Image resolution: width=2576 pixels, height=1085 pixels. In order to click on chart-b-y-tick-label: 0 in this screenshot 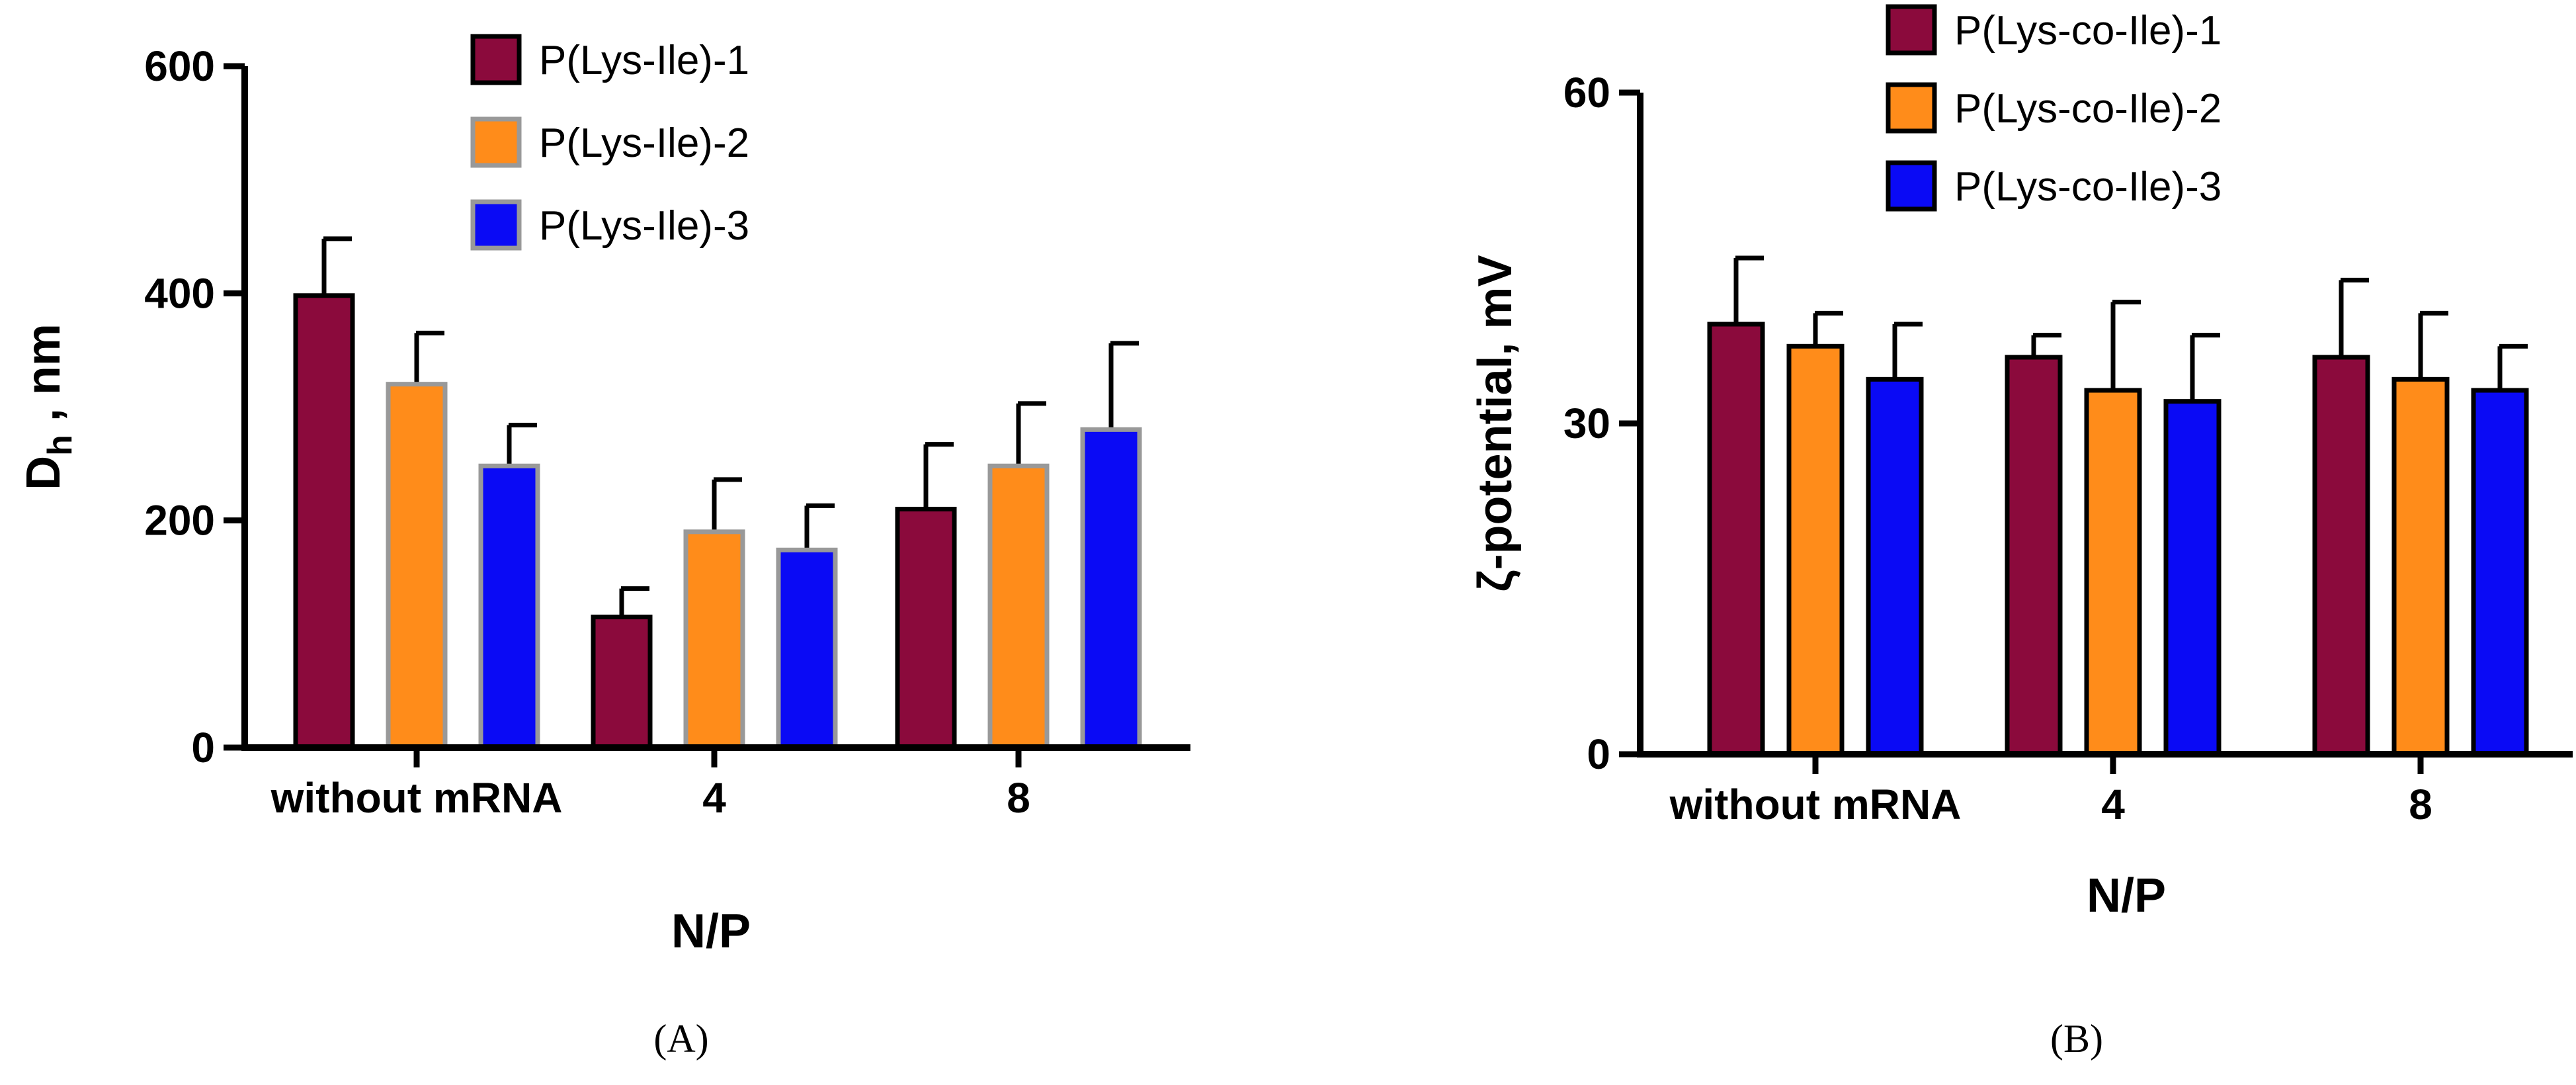, I will do `click(1598, 754)`.